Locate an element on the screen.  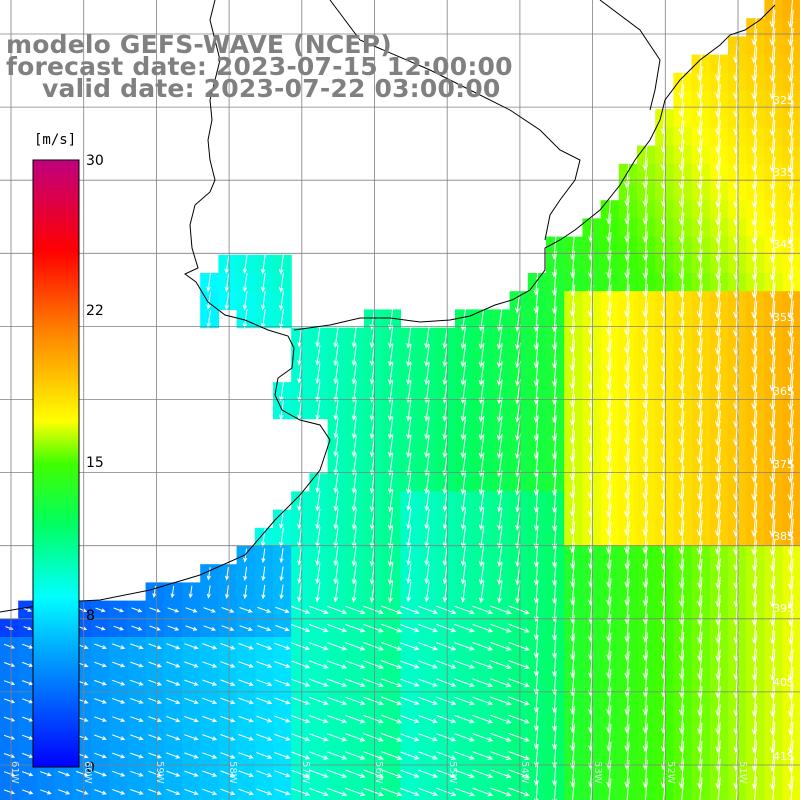
colorbar-tick-30: 30 is located at coordinates (95, 161).